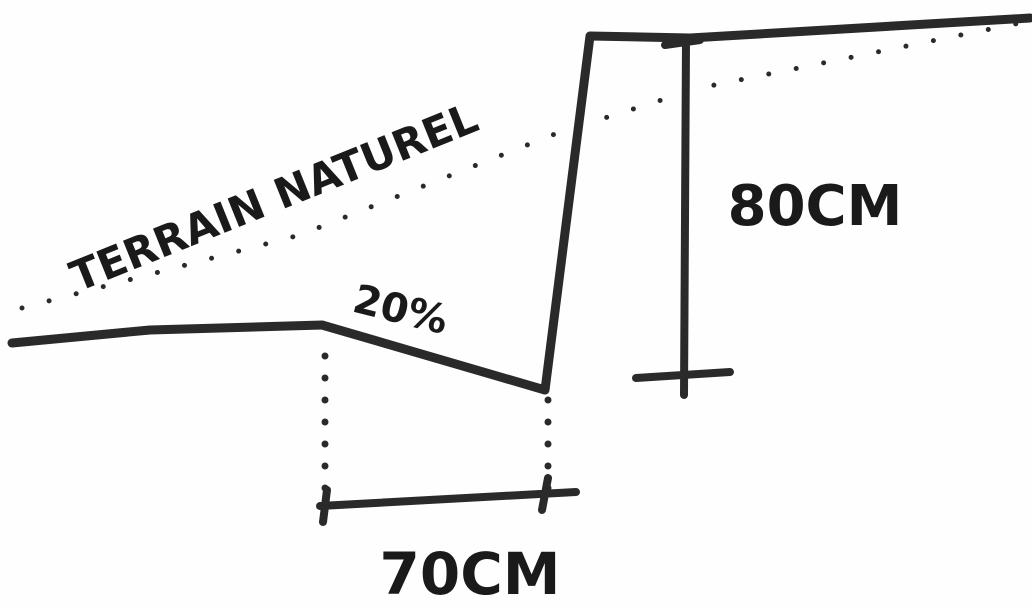 The image size is (1032, 610). What do you see at coordinates (815, 206) in the screenshot?
I see `height-label: 80CM` at bounding box center [815, 206].